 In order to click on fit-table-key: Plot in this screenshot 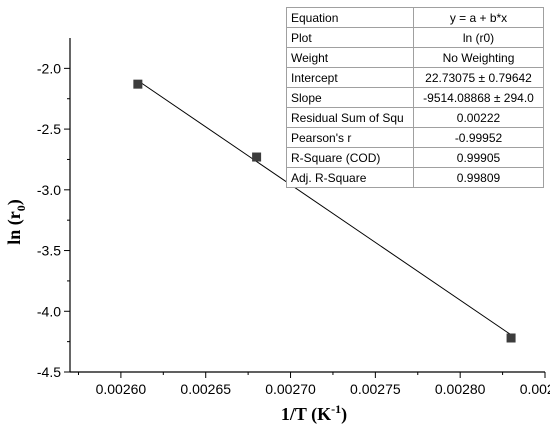, I will do `click(350, 37)`.